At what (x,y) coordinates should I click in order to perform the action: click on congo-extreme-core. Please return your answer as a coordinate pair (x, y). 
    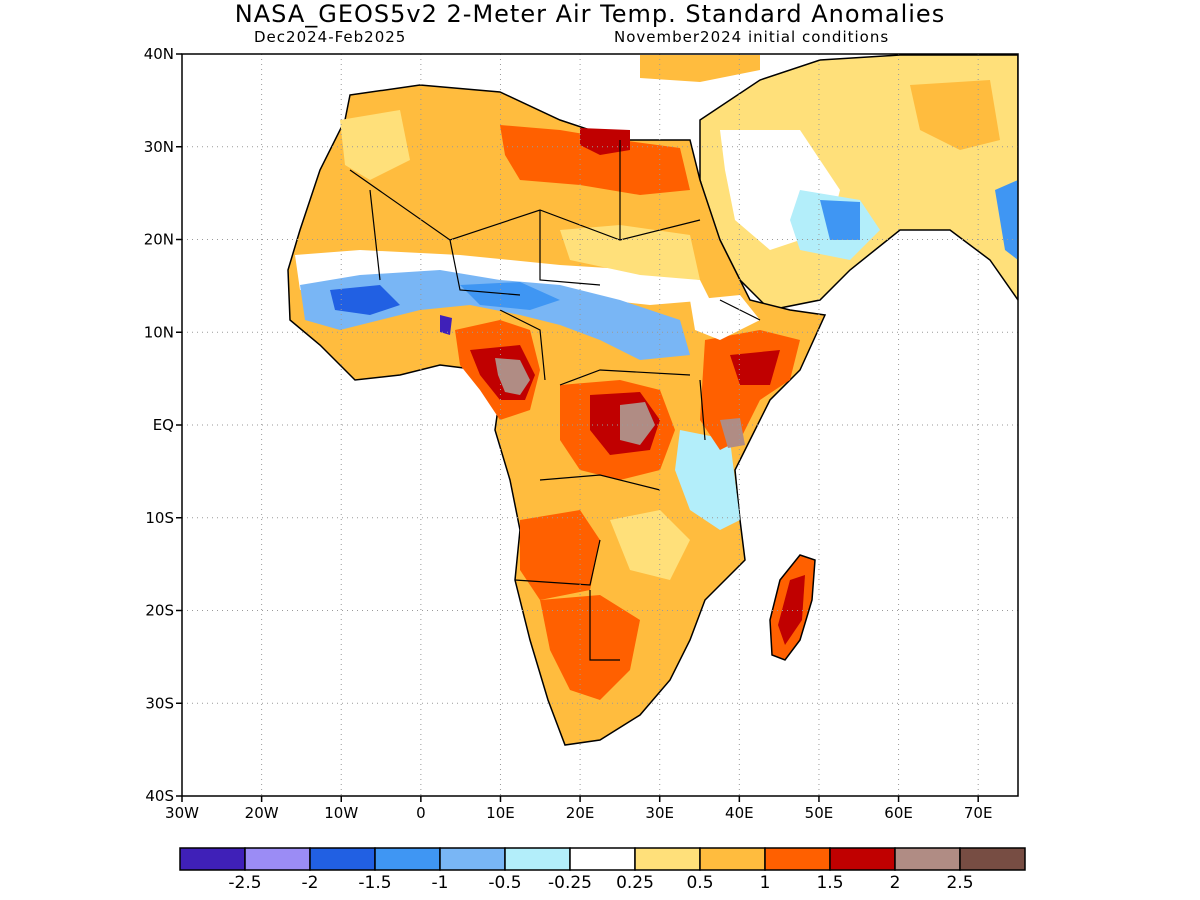
    Looking at the image, I should click on (637, 423).